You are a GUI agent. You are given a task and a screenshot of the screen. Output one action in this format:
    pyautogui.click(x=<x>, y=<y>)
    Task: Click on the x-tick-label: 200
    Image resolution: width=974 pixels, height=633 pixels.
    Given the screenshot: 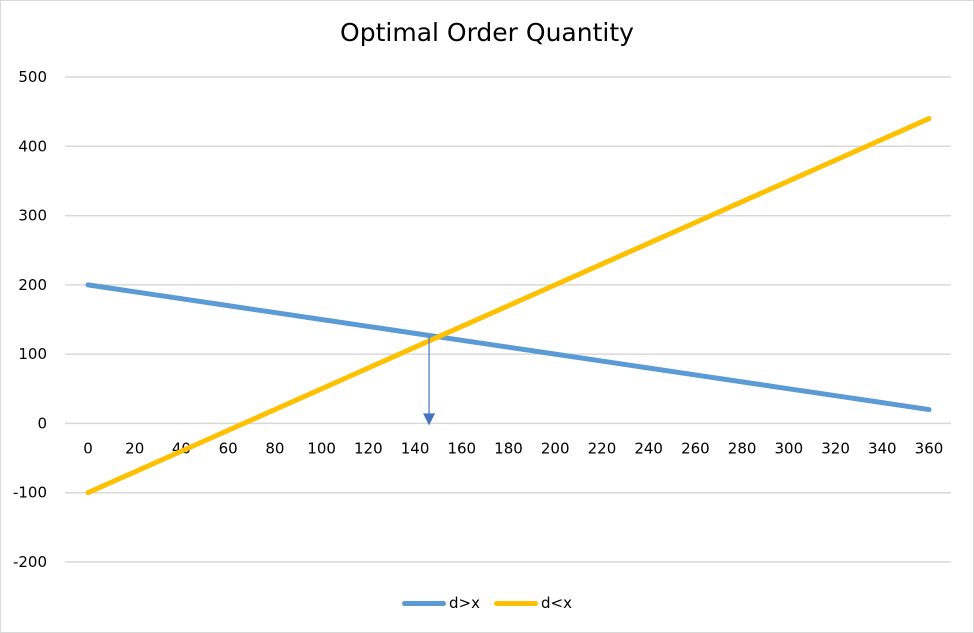 What is the action you would take?
    pyautogui.click(x=555, y=448)
    